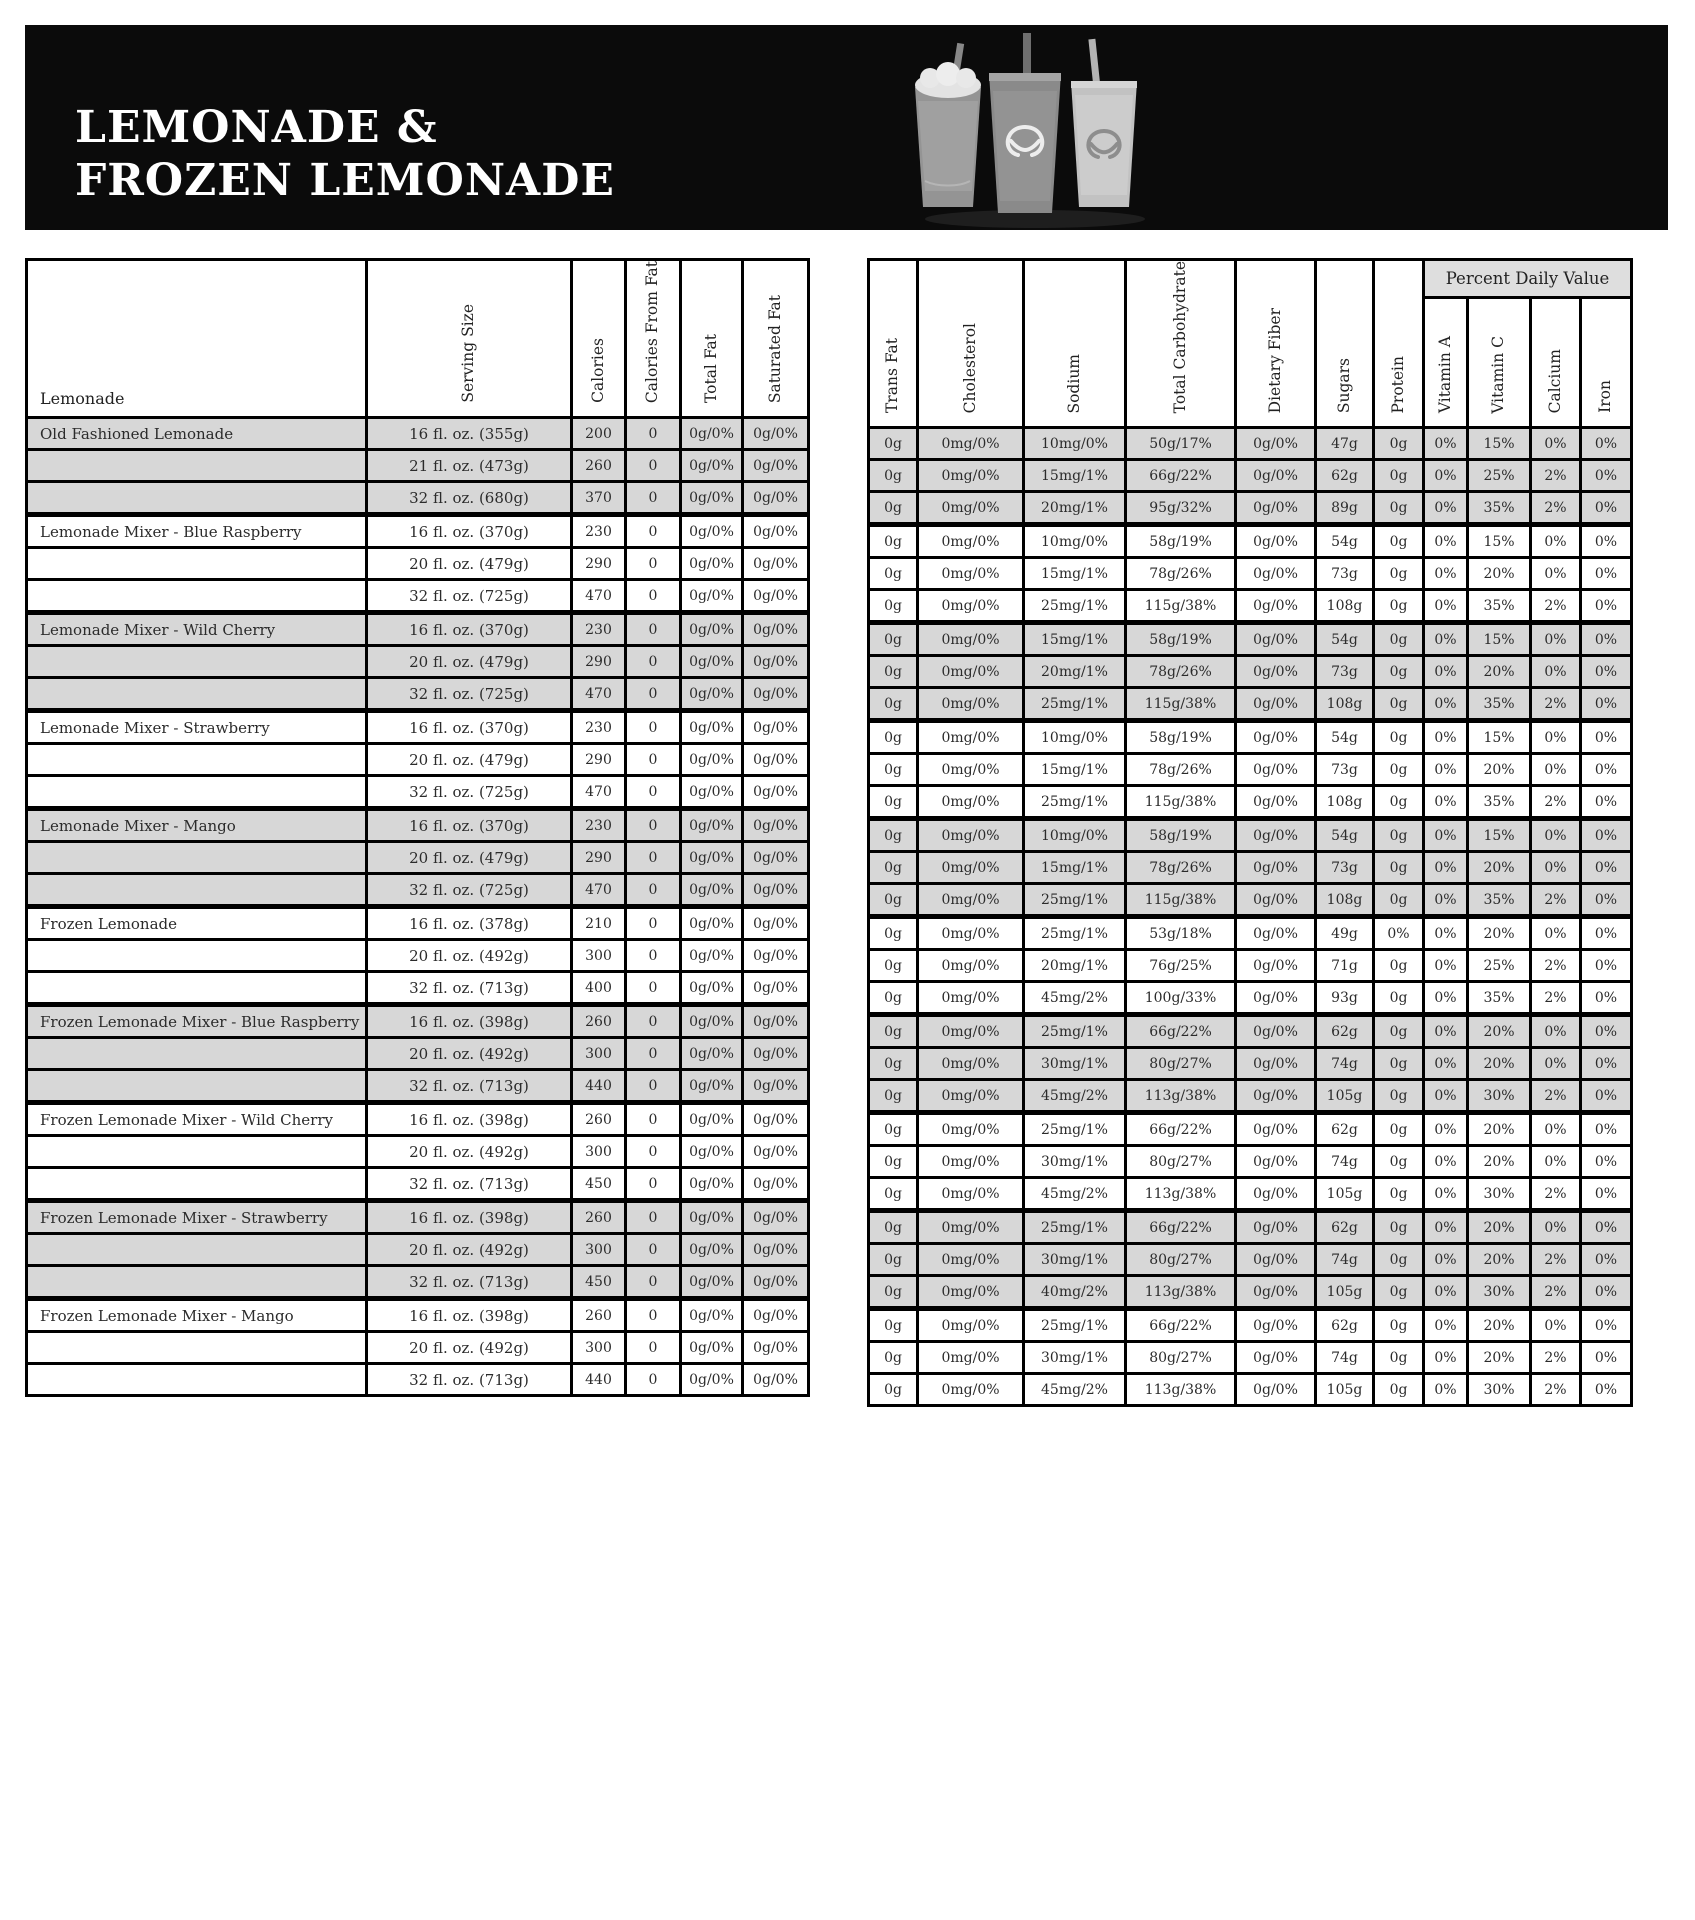 Image resolution: width=1695 pixels, height=1920 pixels. I want to click on cell-calories: 260, so click(598, 466).